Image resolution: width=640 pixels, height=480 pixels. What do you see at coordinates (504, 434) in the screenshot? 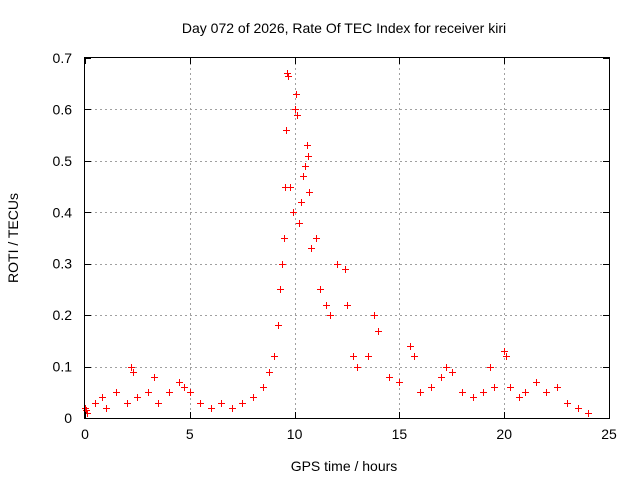
I see `x-tick-label: 20` at bounding box center [504, 434].